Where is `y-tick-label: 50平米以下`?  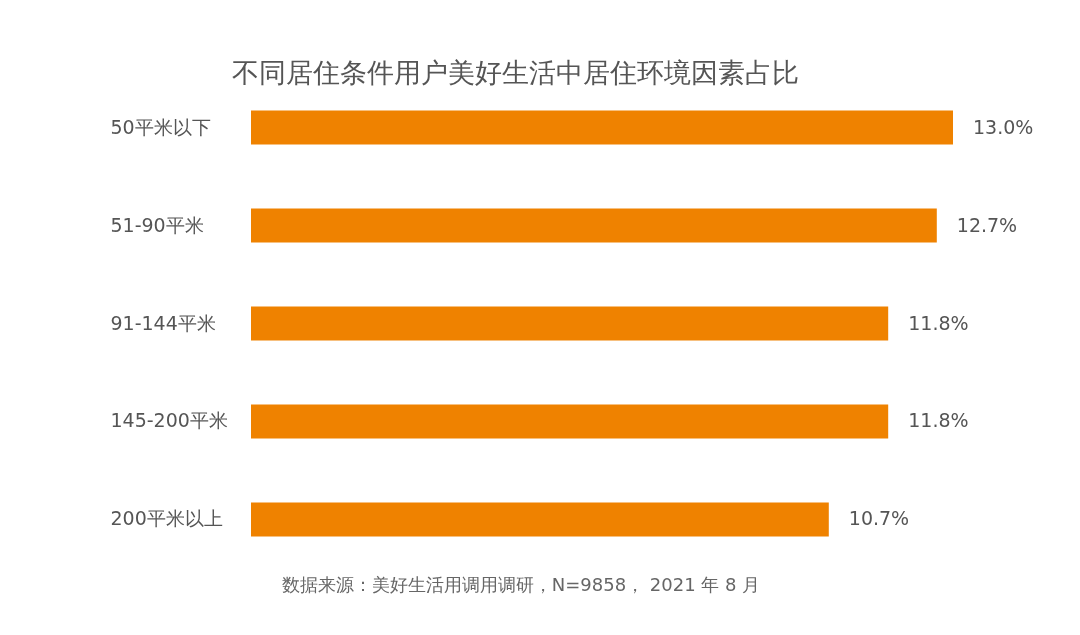 y-tick-label: 50平米以下 is located at coordinates (160, 126).